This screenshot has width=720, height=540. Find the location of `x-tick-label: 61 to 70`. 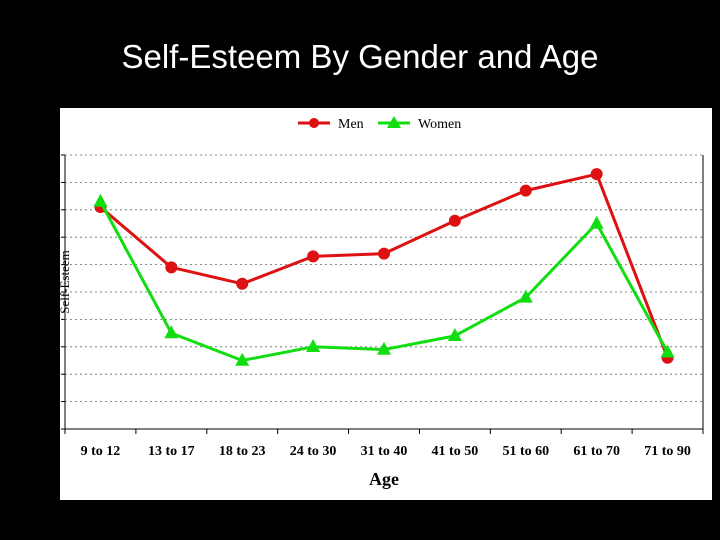

x-tick-label: 61 to 70 is located at coordinates (596, 451).